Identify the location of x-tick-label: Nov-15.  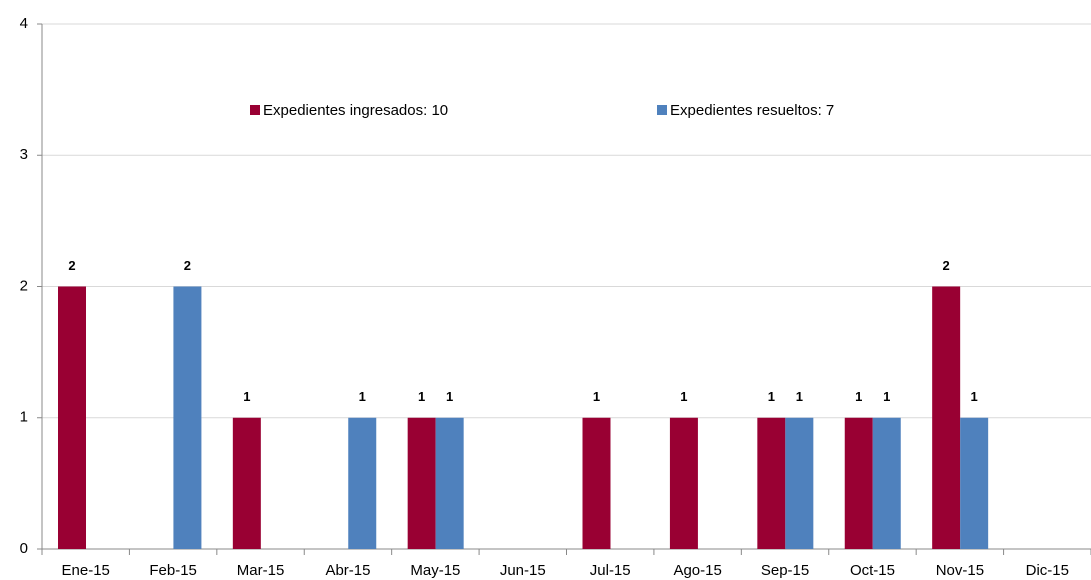
(960, 570).